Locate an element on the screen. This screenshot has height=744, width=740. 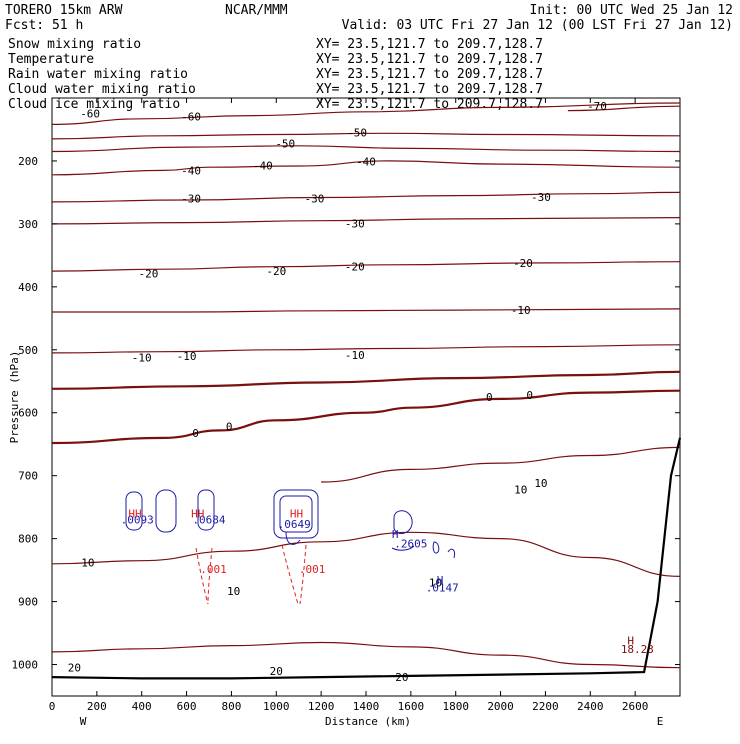
cloud-water-value: .0684 is located at coordinates (208, 520).